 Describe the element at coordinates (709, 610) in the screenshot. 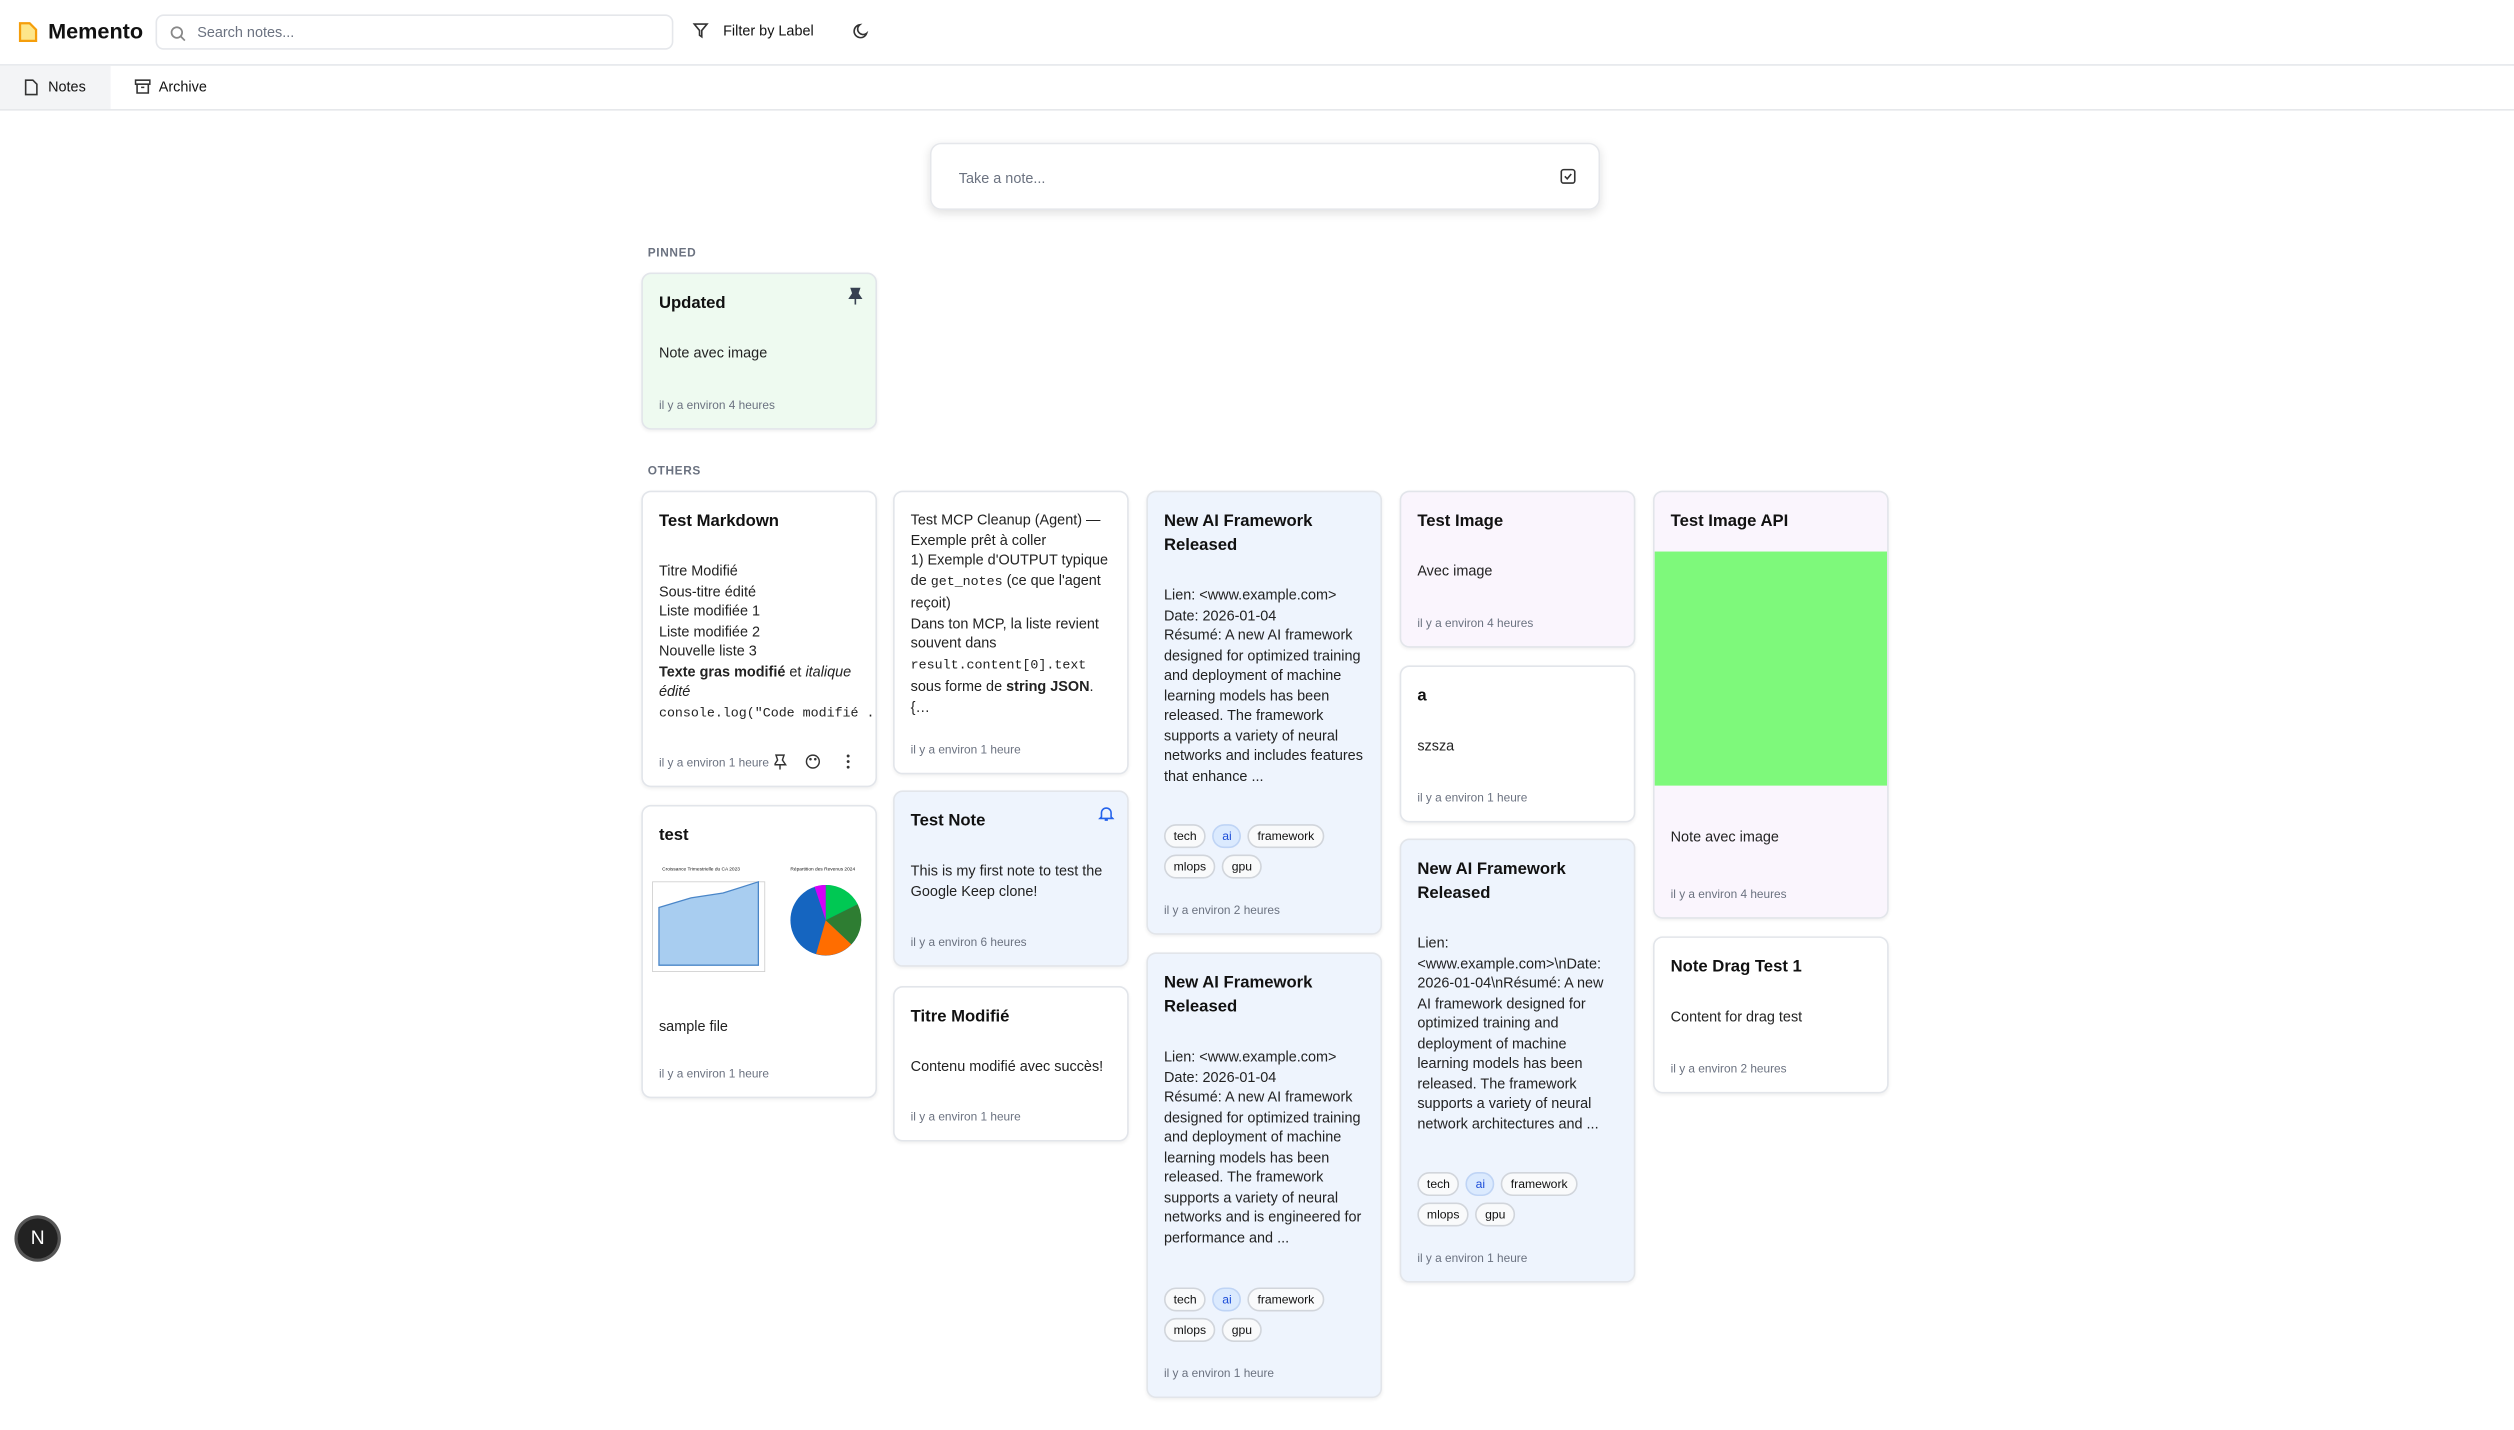

I see `body-line: Liste modifiée 1` at that location.